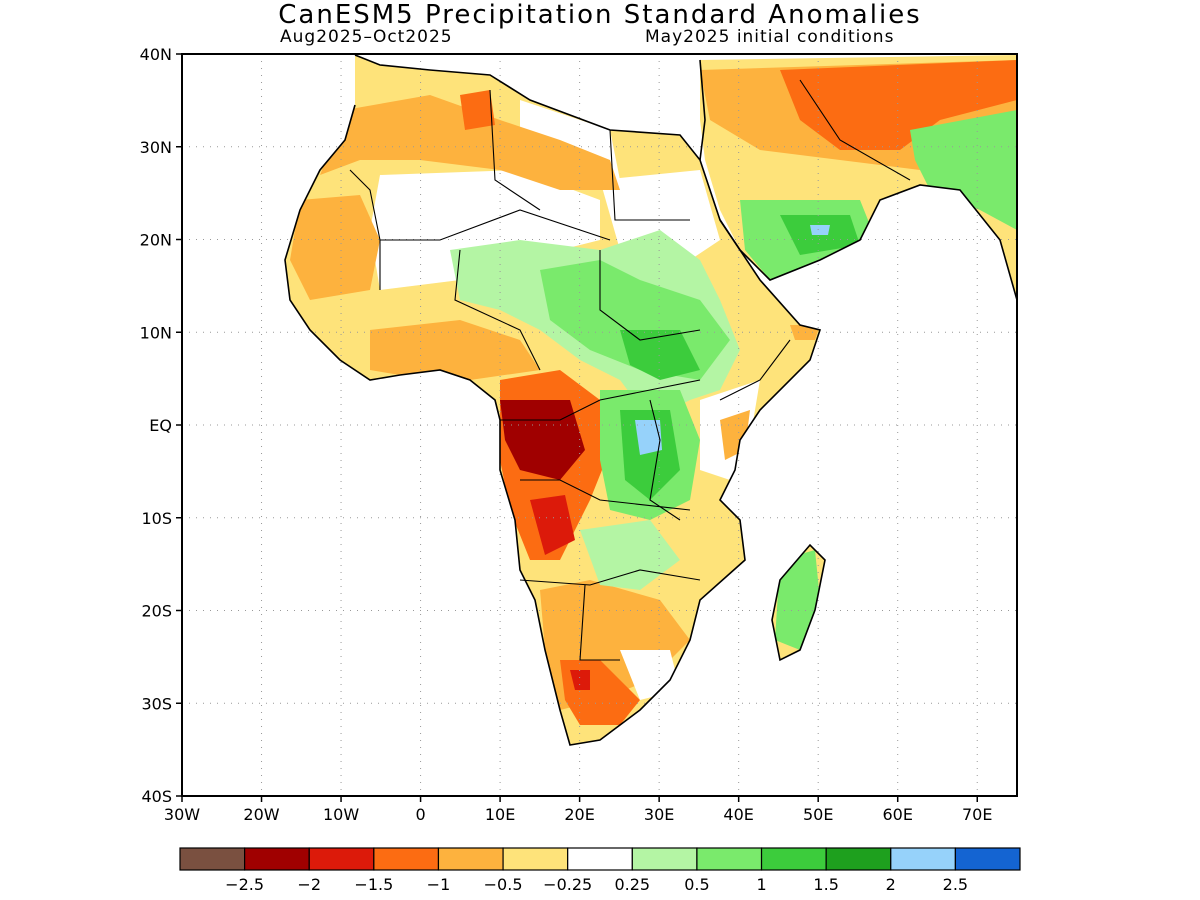  Describe the element at coordinates (335, 247) in the screenshot. I see `dry-band-west` at that location.